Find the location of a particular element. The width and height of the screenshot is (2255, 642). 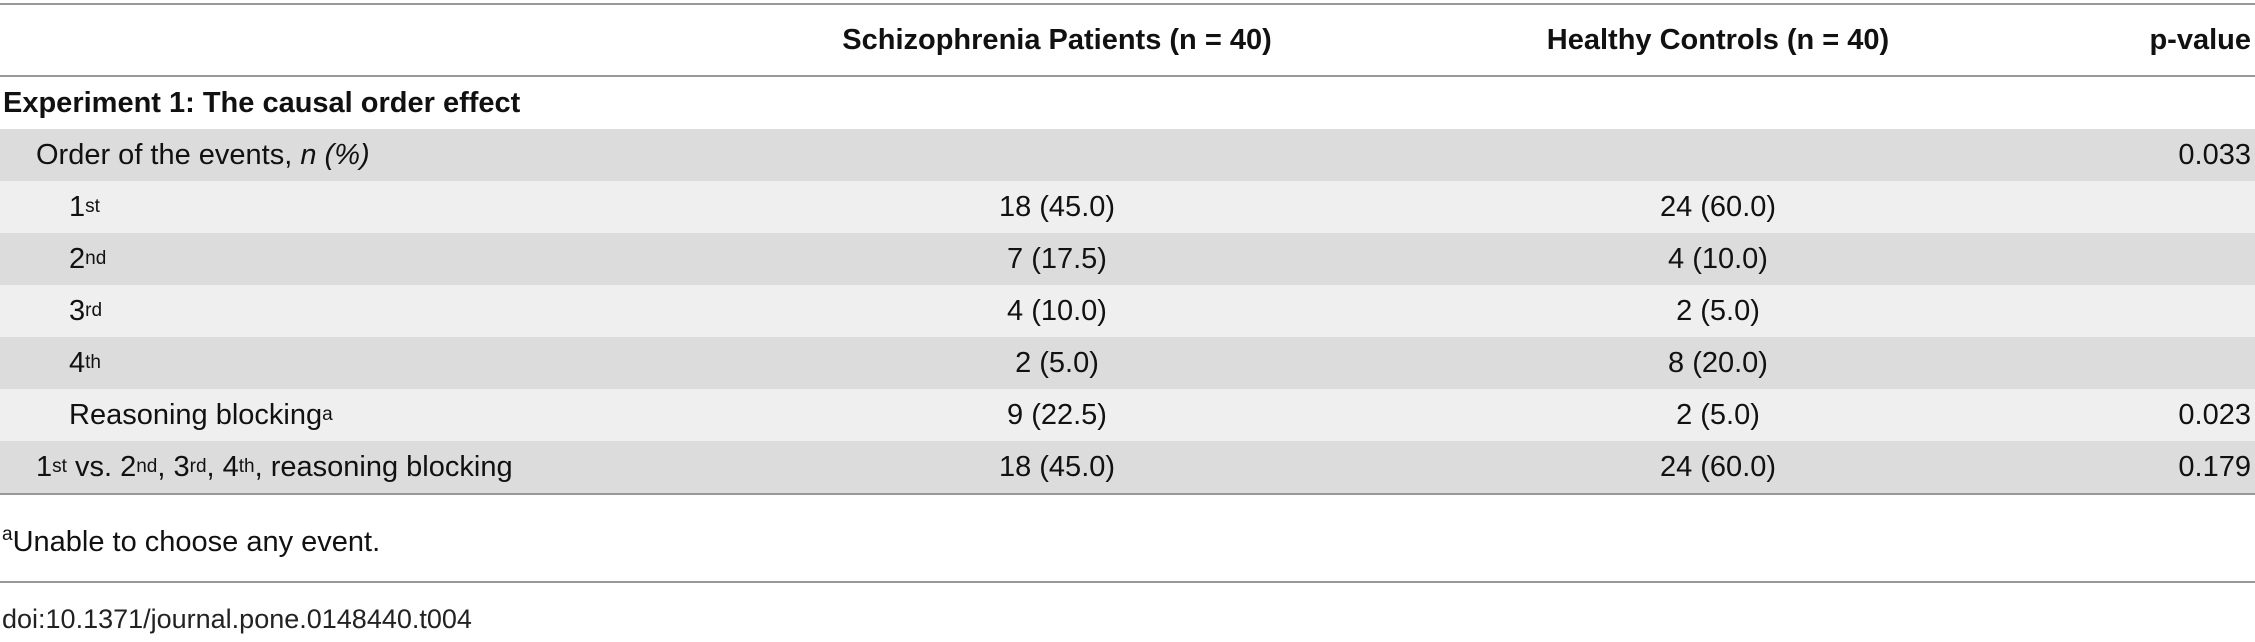

text: vs. 2 is located at coordinates (101, 466).